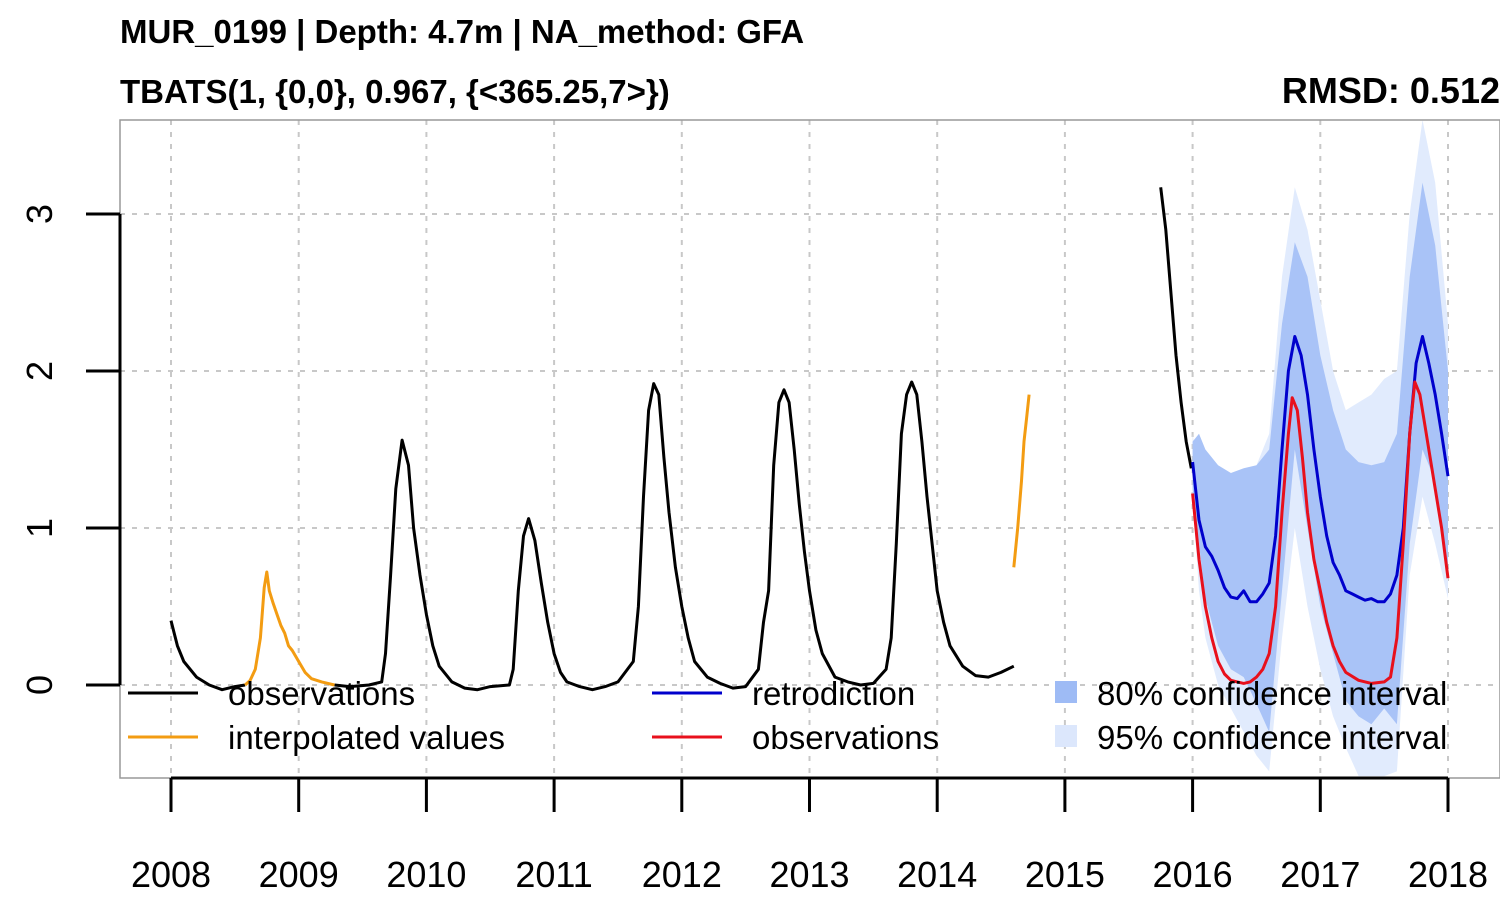 This screenshot has height=899, width=1500. I want to click on x-tick-label: 2016, so click(1193, 874).